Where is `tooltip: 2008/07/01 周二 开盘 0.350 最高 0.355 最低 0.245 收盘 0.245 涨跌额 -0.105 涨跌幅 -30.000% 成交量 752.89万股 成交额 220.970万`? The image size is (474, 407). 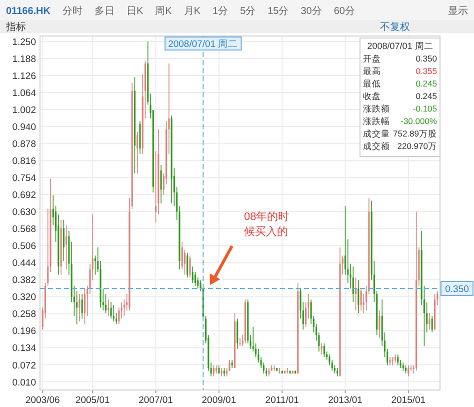
tooltip: 2008/07/01 周二 开盘 0.350 最高 0.355 最低 0.245 收盘 0.245 涨跌额 -0.105 涨跌幅 -30.000% 成交量 752.89万股 成交额 220.970万 is located at coordinates (400, 97).